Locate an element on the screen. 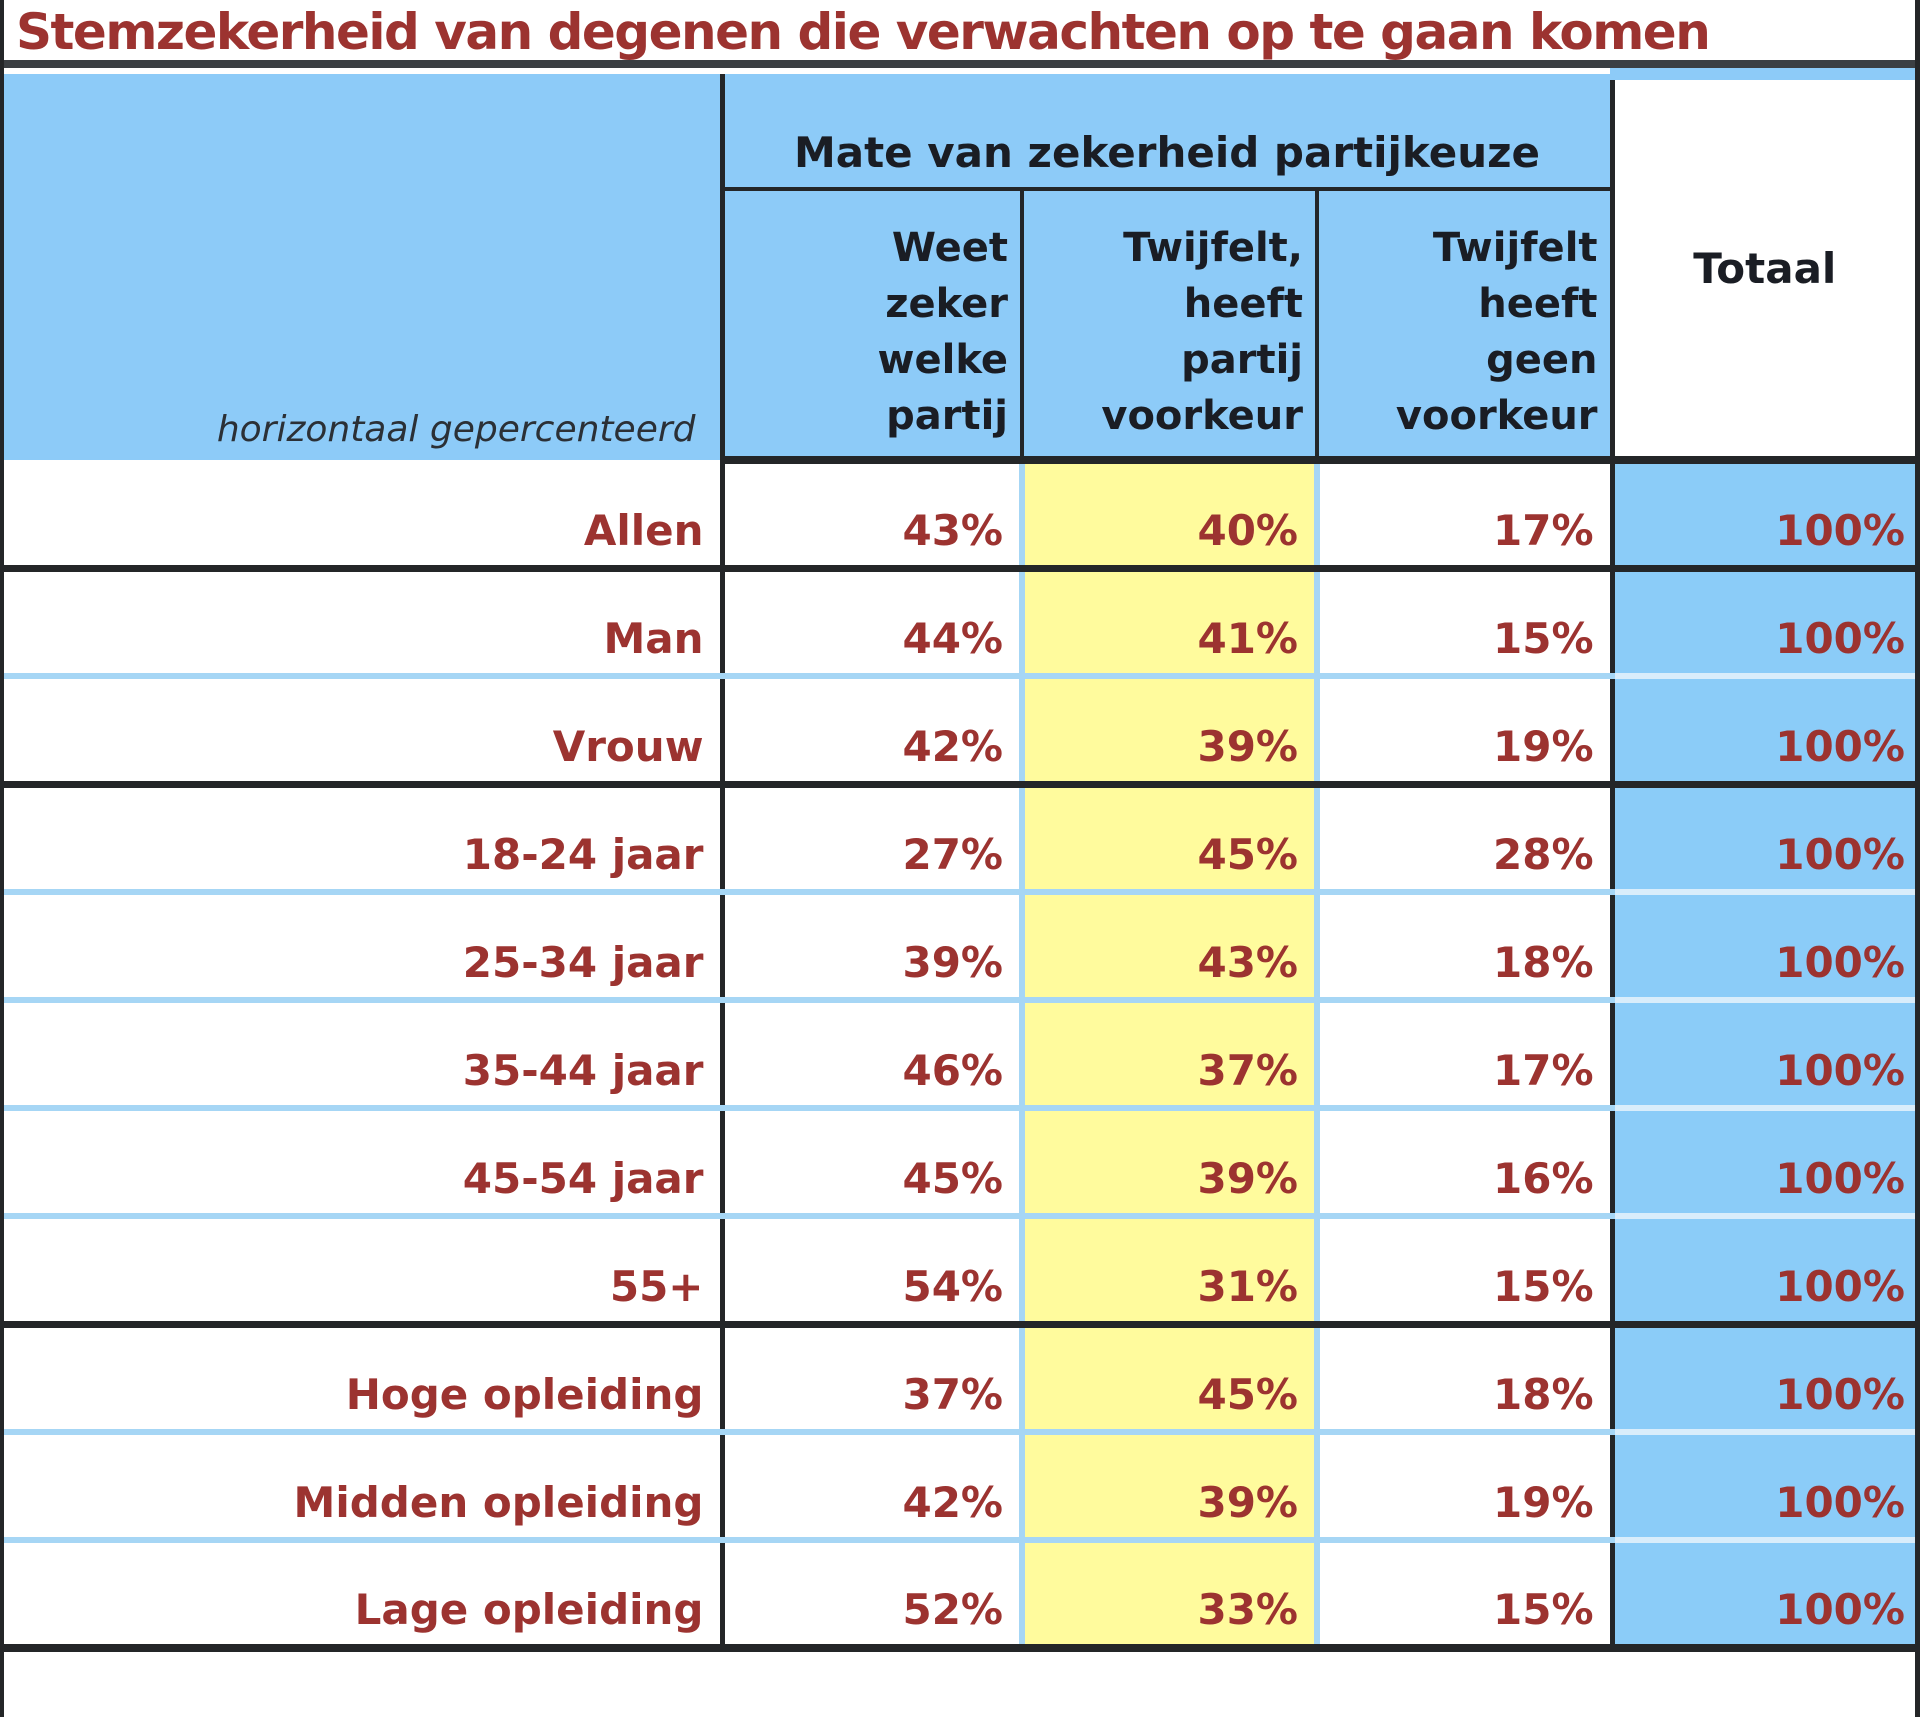 The height and width of the screenshot is (1724, 1920). table-row: Hoge opleiding 37% 45% 18% 100% is located at coordinates (959, 1379).